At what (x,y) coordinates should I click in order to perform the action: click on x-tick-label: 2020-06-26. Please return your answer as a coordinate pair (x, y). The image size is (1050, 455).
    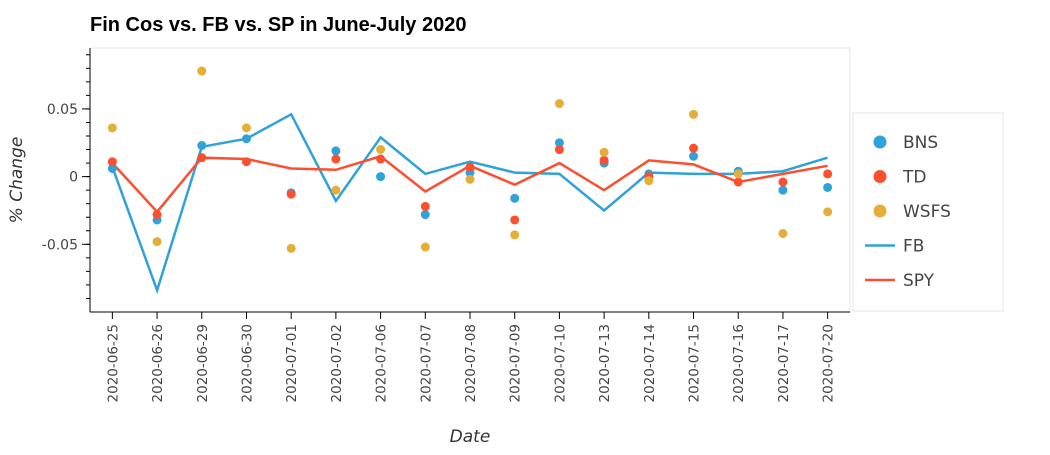
    Looking at the image, I should click on (158, 363).